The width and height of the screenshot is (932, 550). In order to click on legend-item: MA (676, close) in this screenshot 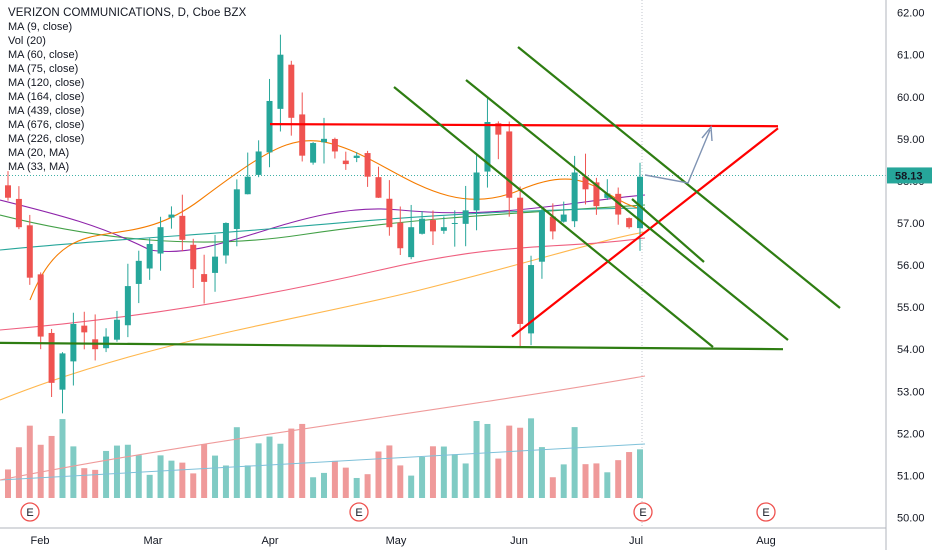, I will do `click(46, 125)`.